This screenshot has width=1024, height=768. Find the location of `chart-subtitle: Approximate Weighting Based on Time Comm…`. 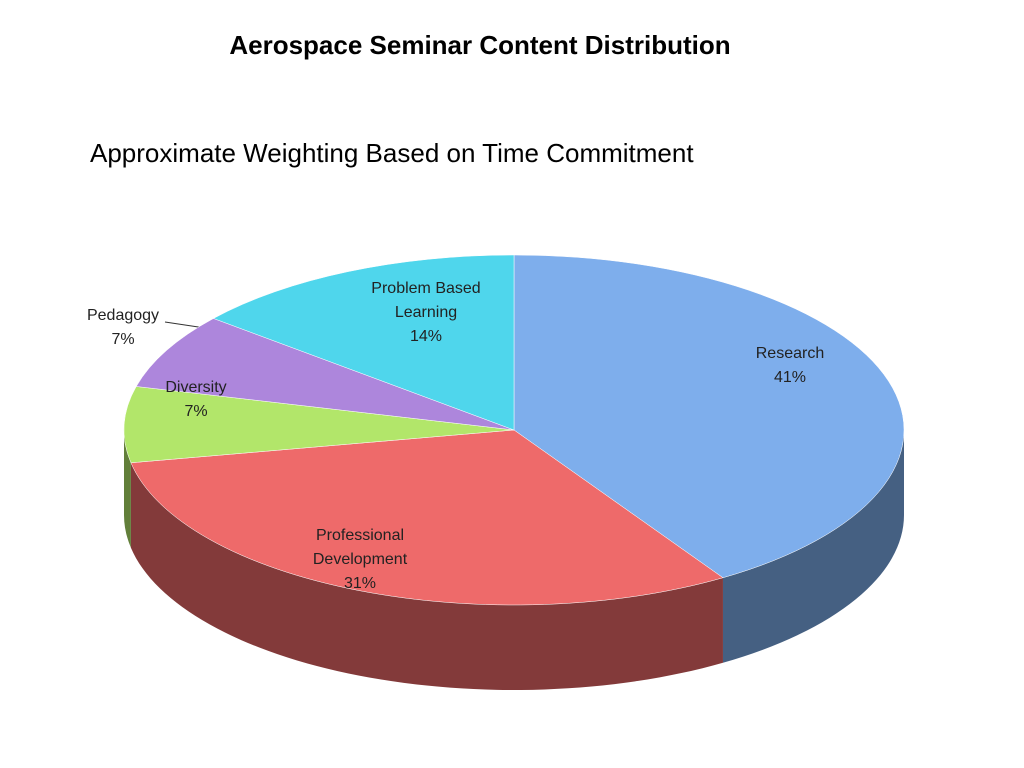

chart-subtitle: Approximate Weighting Based on Time Comm… is located at coordinates (392, 153).